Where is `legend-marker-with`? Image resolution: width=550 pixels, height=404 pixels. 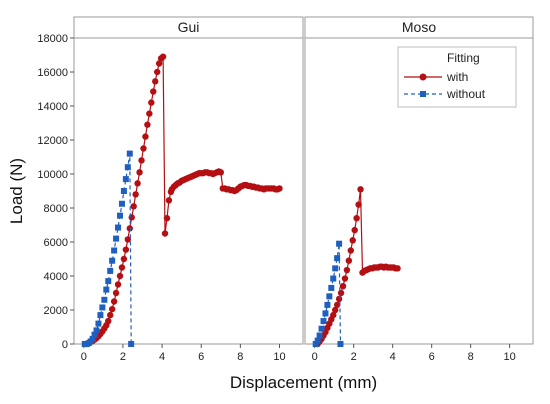
legend-marker-with is located at coordinates (423, 77).